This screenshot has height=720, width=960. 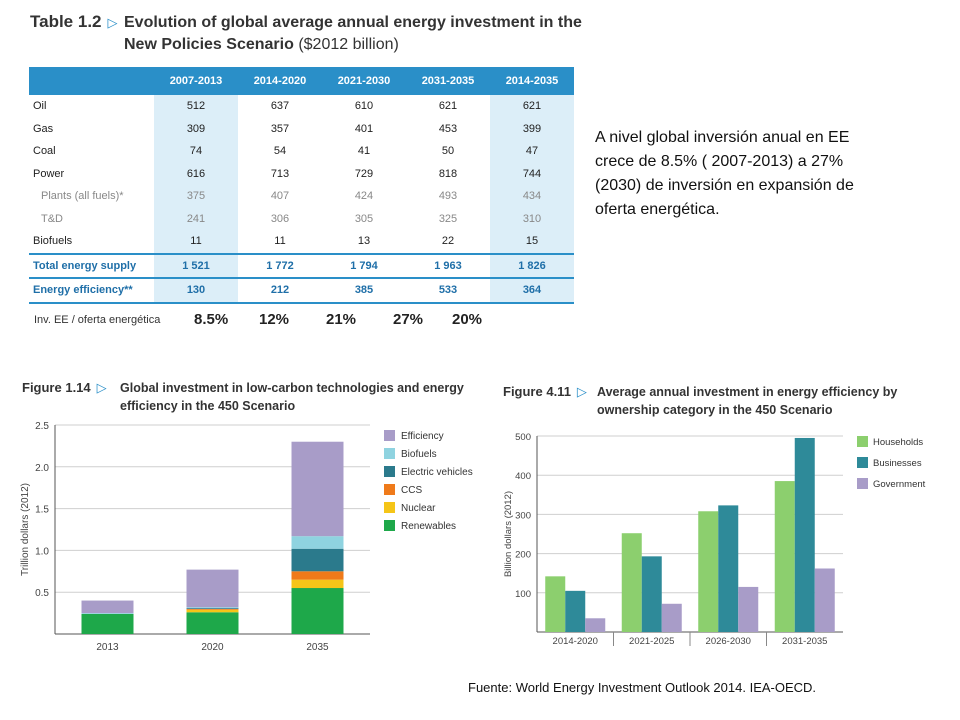 What do you see at coordinates (74, 21) in the screenshot?
I see `table-label: Table 1.2 ▷` at bounding box center [74, 21].